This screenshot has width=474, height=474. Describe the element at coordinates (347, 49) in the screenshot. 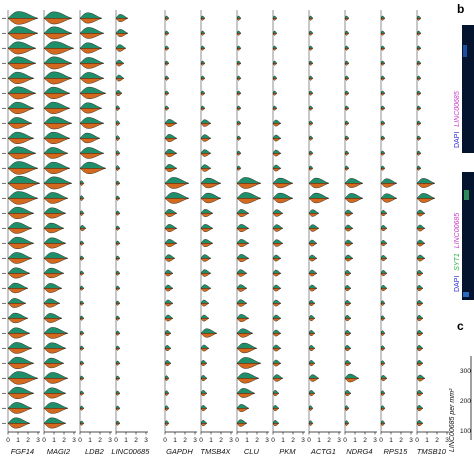

I see `violin-ndrg4-row-3-lower` at that location.